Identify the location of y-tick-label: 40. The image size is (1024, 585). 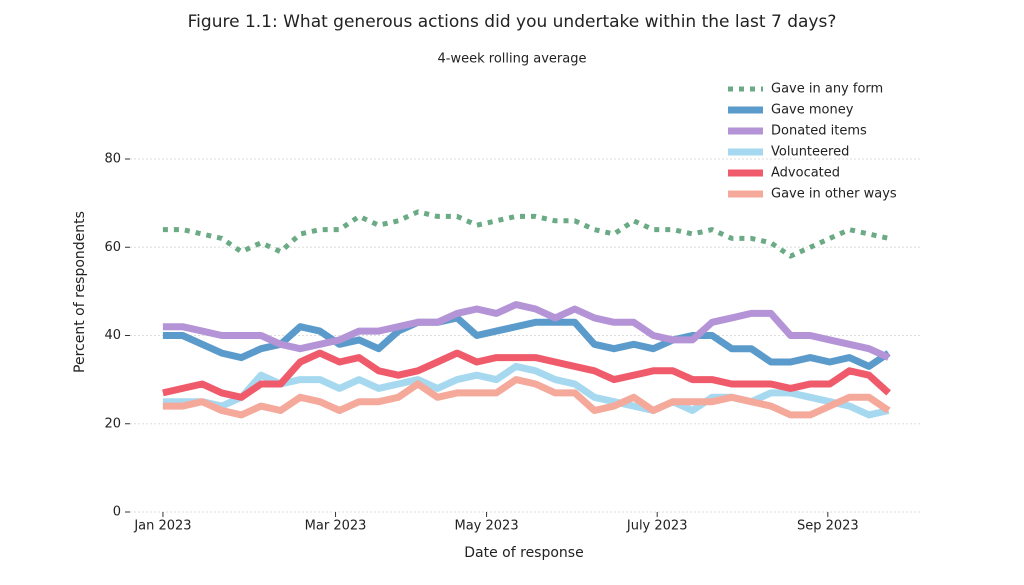
(112, 335).